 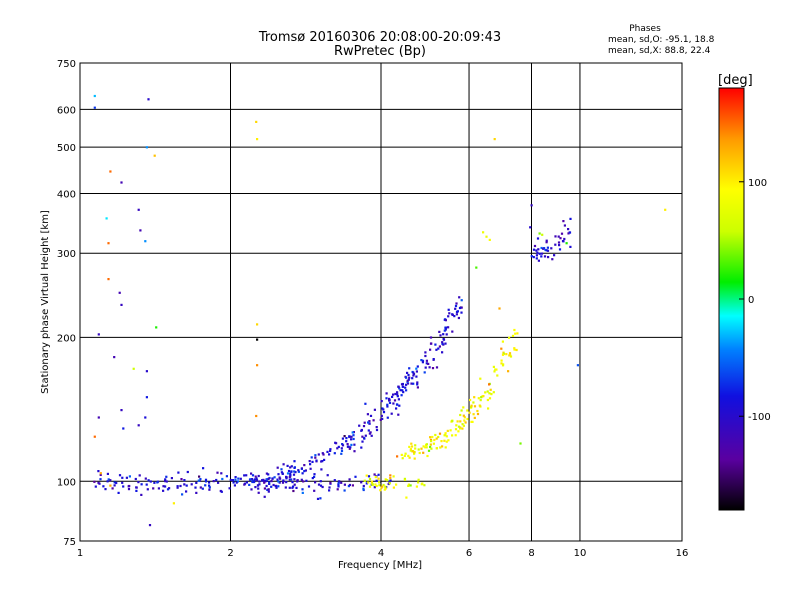 What do you see at coordinates (682, 553) in the screenshot?
I see `x-tick-label: 16` at bounding box center [682, 553].